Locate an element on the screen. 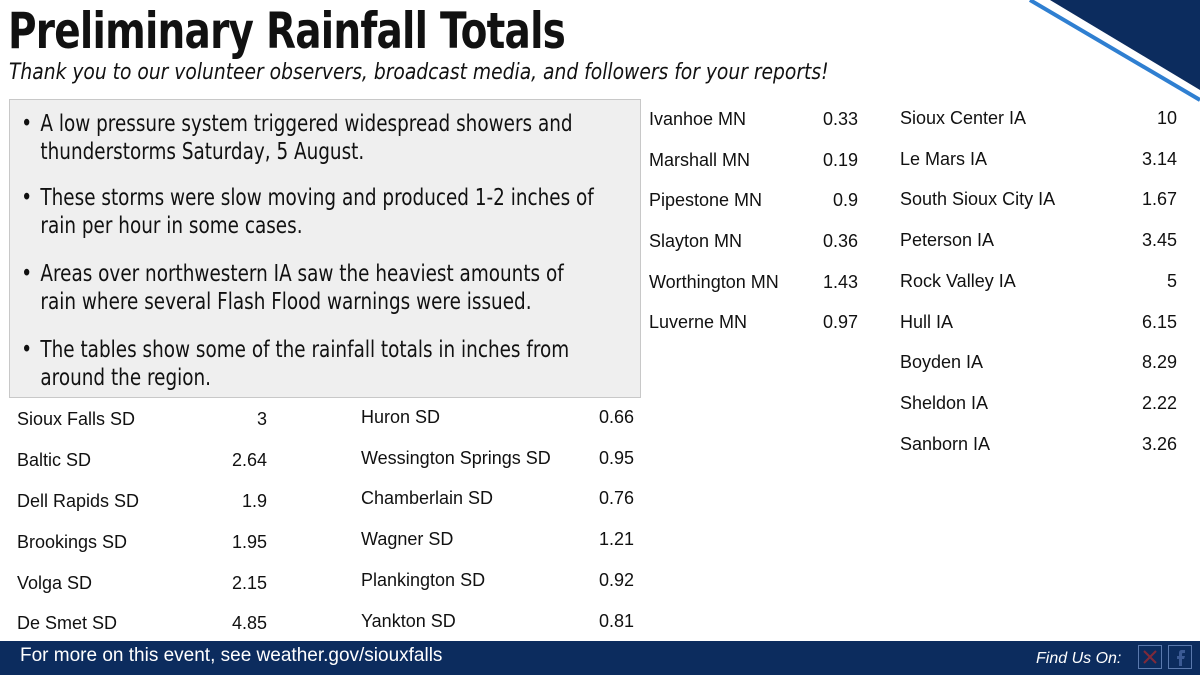  table-row: Pipestone MN 0.9 is located at coordinates (753, 200).